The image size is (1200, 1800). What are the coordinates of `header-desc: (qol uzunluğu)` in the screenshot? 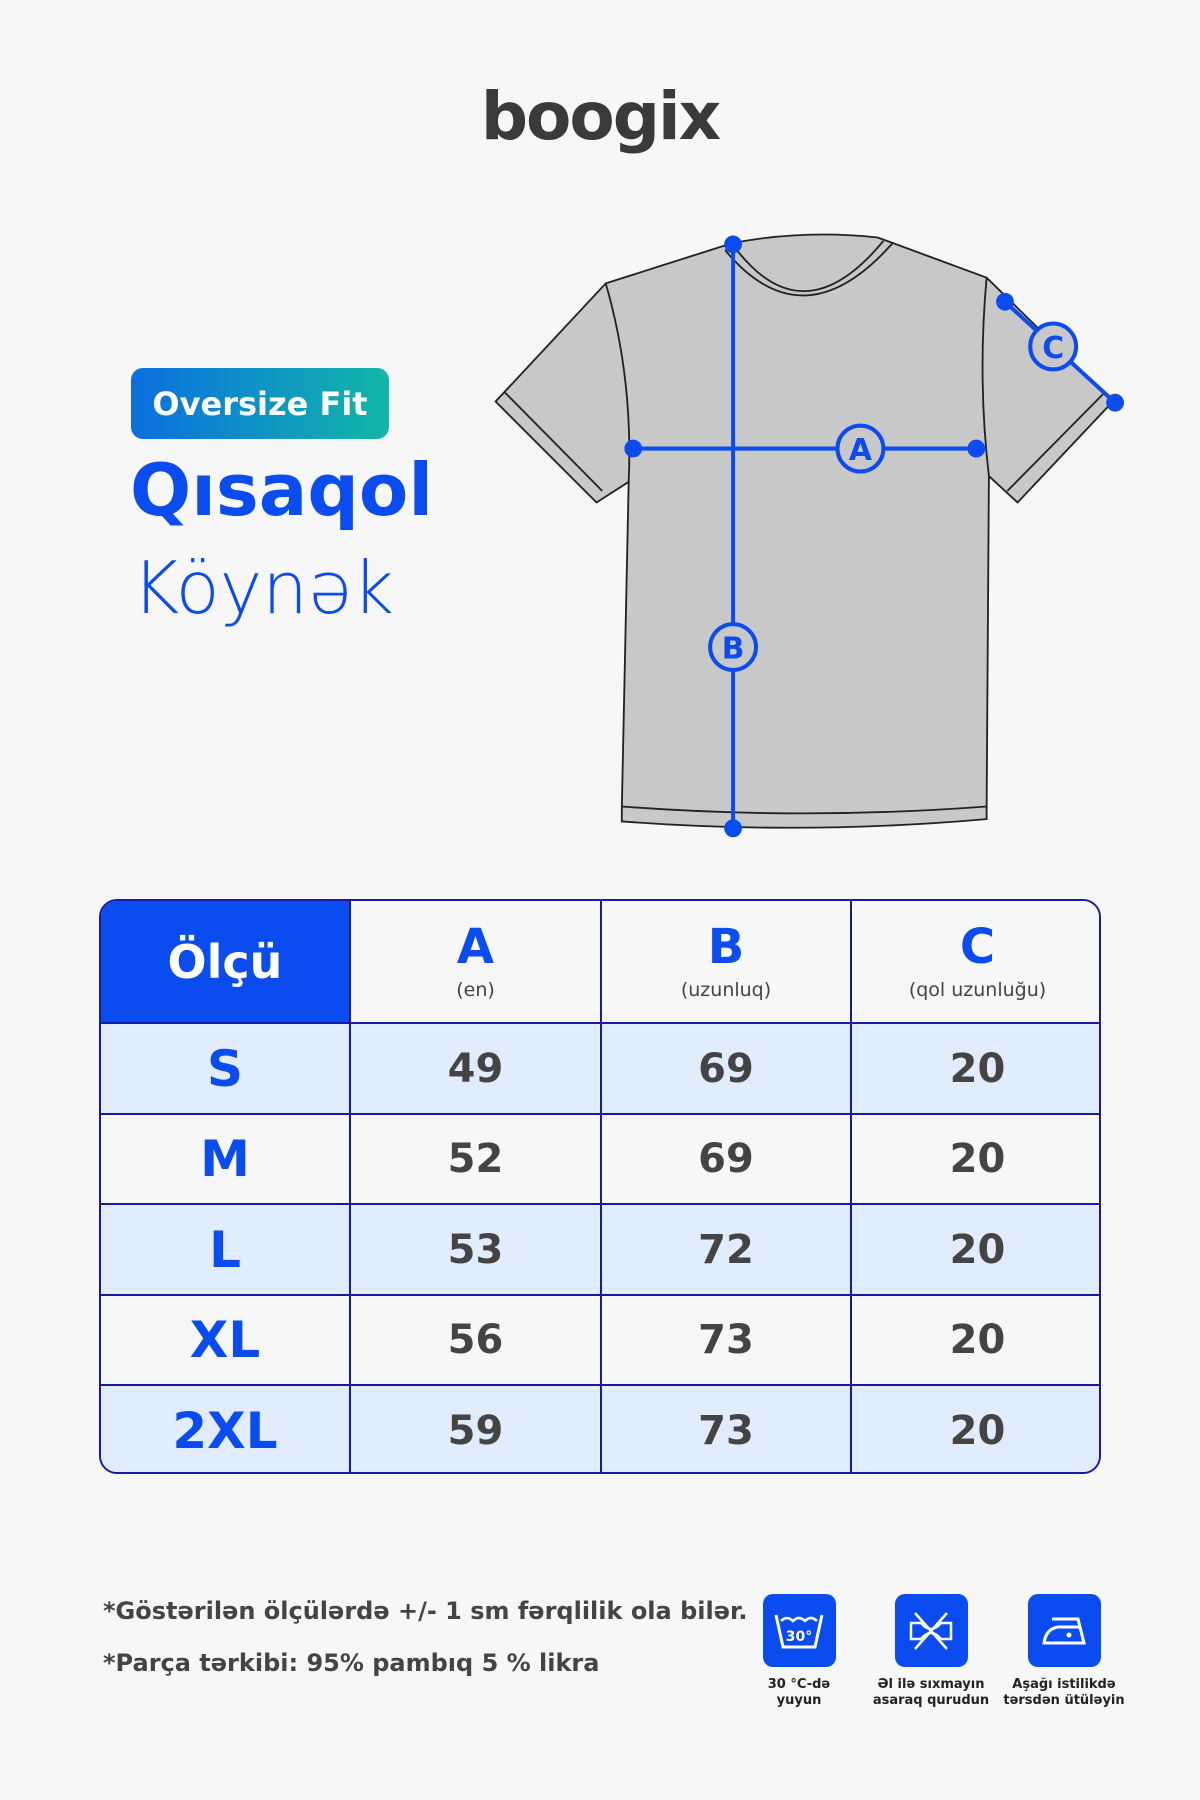 It's located at (977, 989).